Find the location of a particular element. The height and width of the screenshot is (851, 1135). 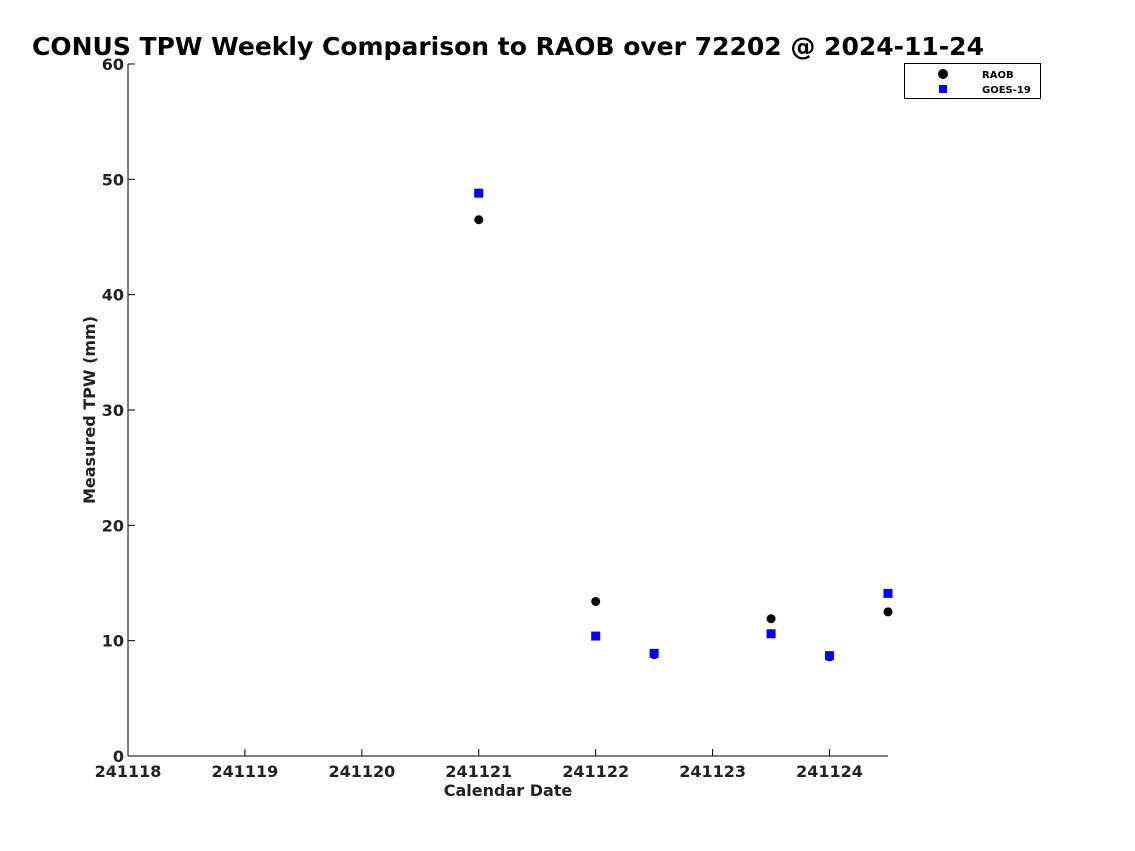

x-tick-label: 241121 is located at coordinates (478, 771).